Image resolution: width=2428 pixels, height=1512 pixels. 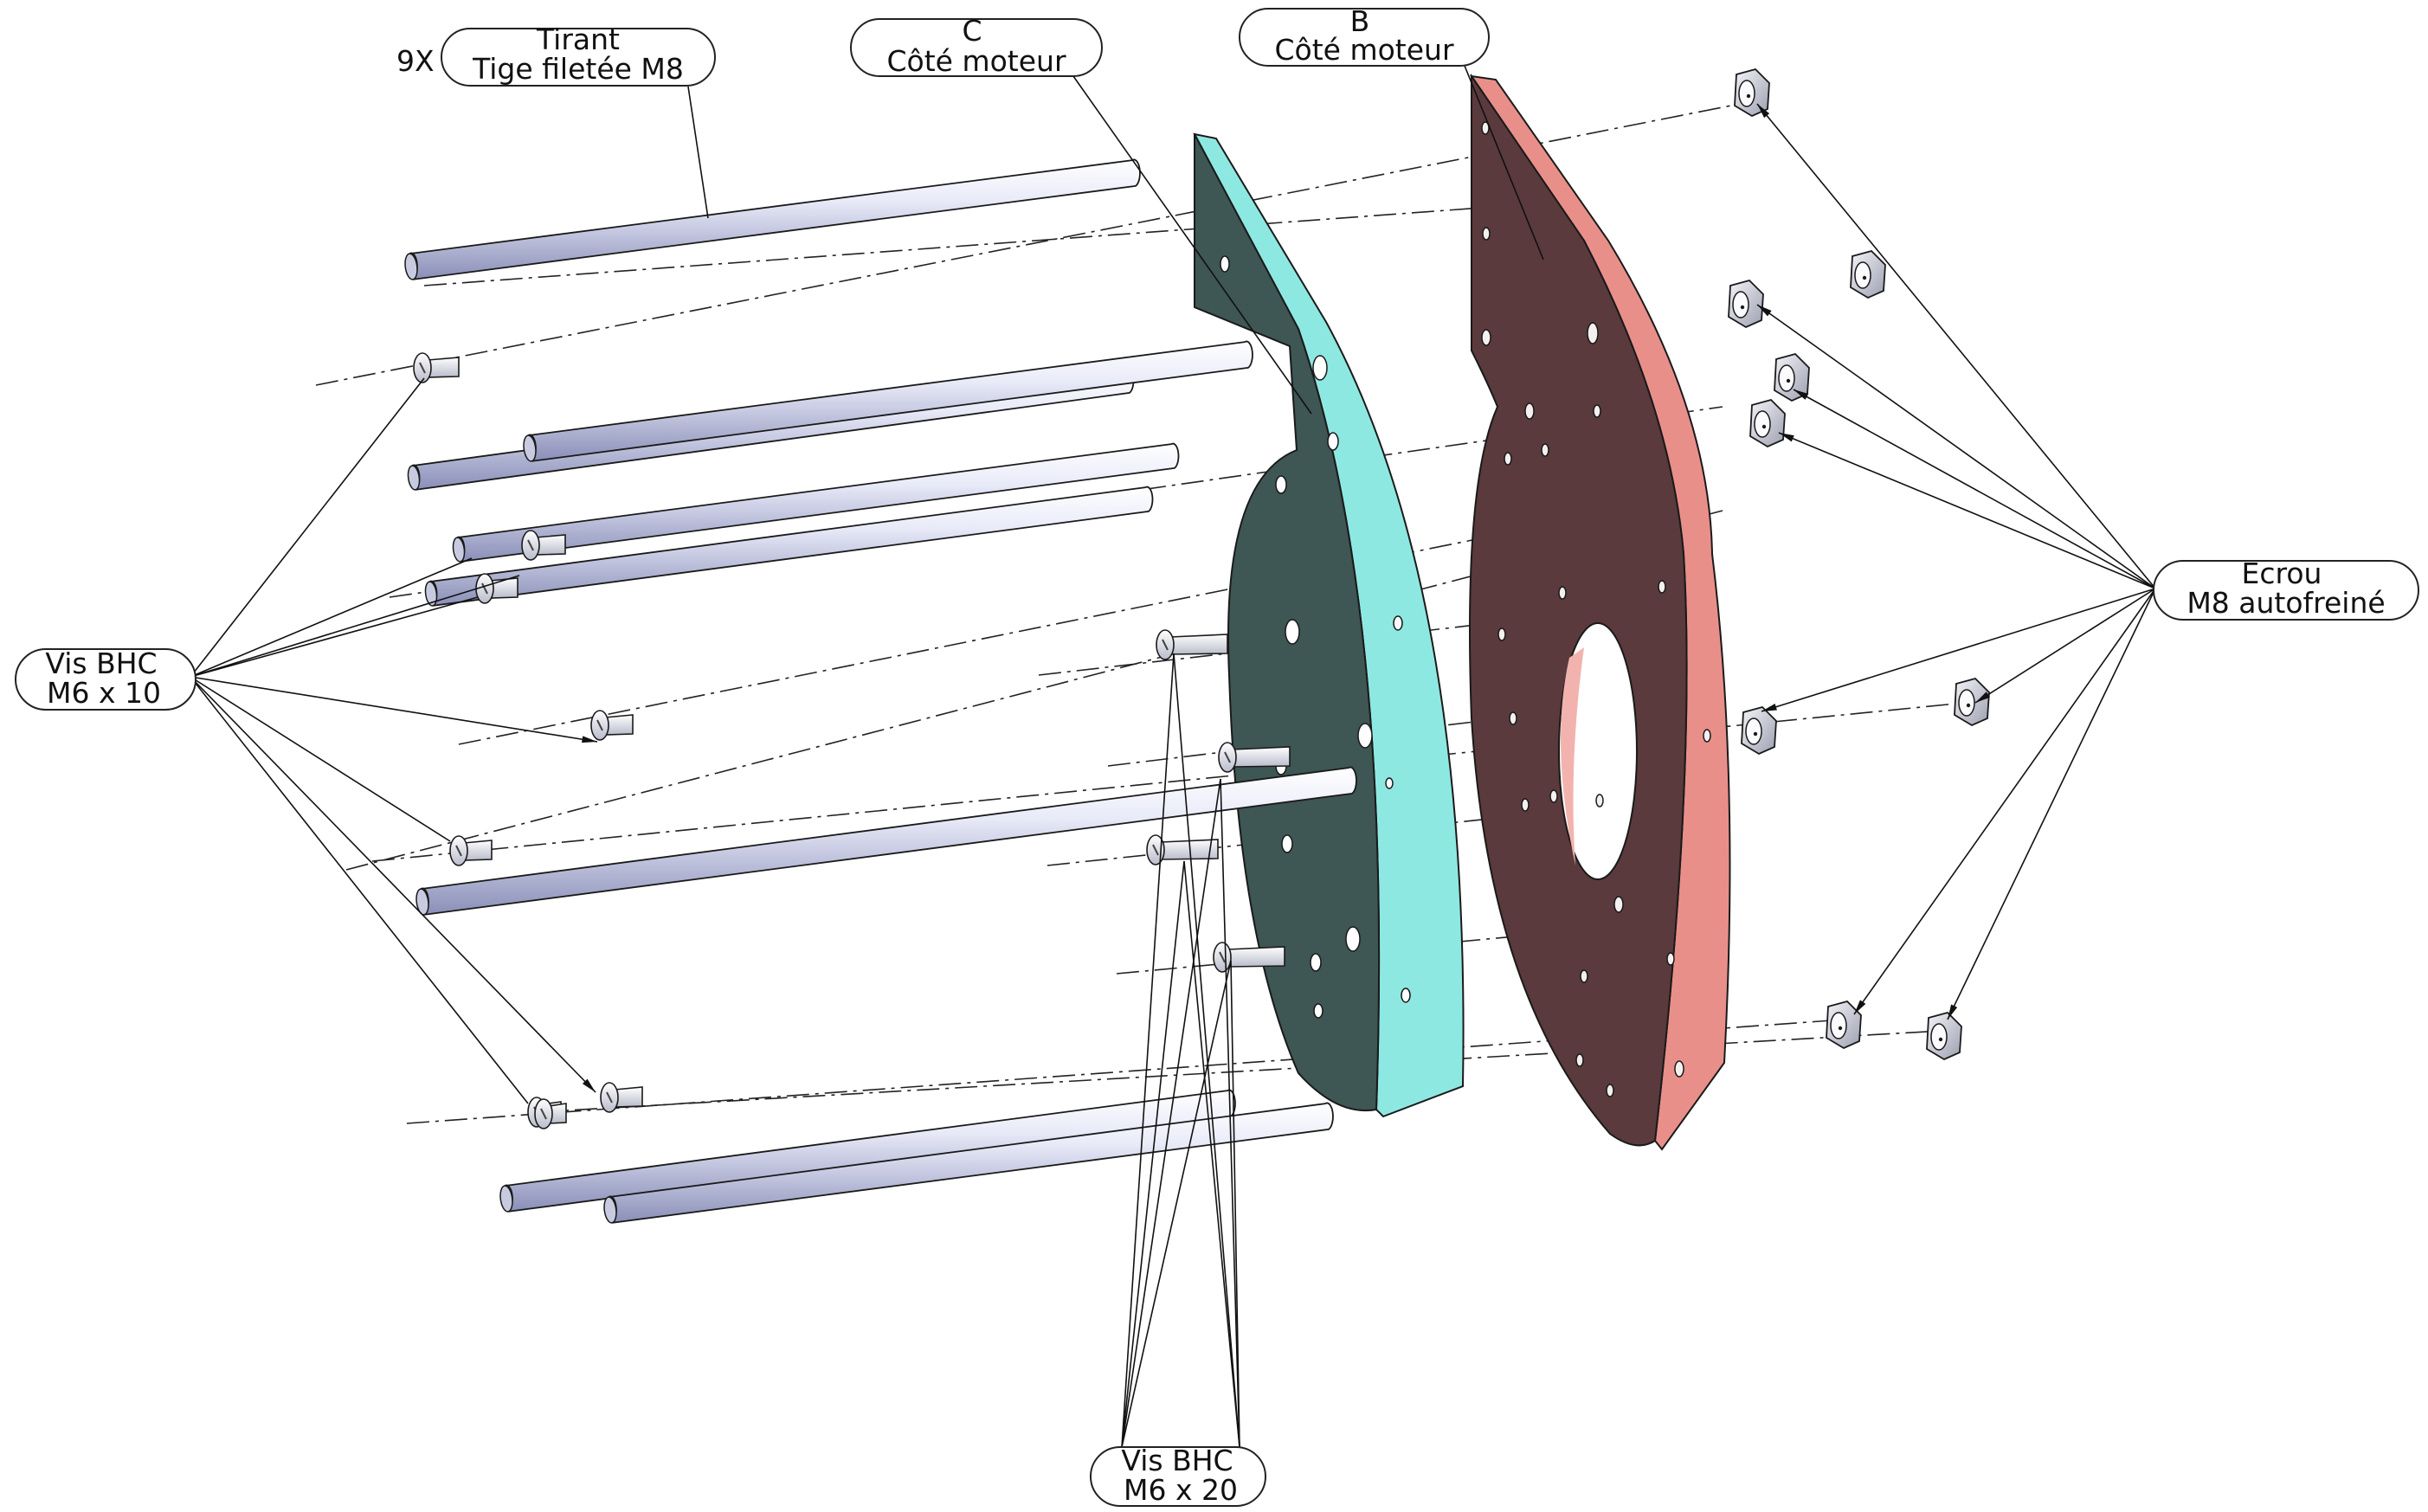 What do you see at coordinates (1360, 21) in the screenshot?
I see `callout-plate-b-line1: B` at bounding box center [1360, 21].